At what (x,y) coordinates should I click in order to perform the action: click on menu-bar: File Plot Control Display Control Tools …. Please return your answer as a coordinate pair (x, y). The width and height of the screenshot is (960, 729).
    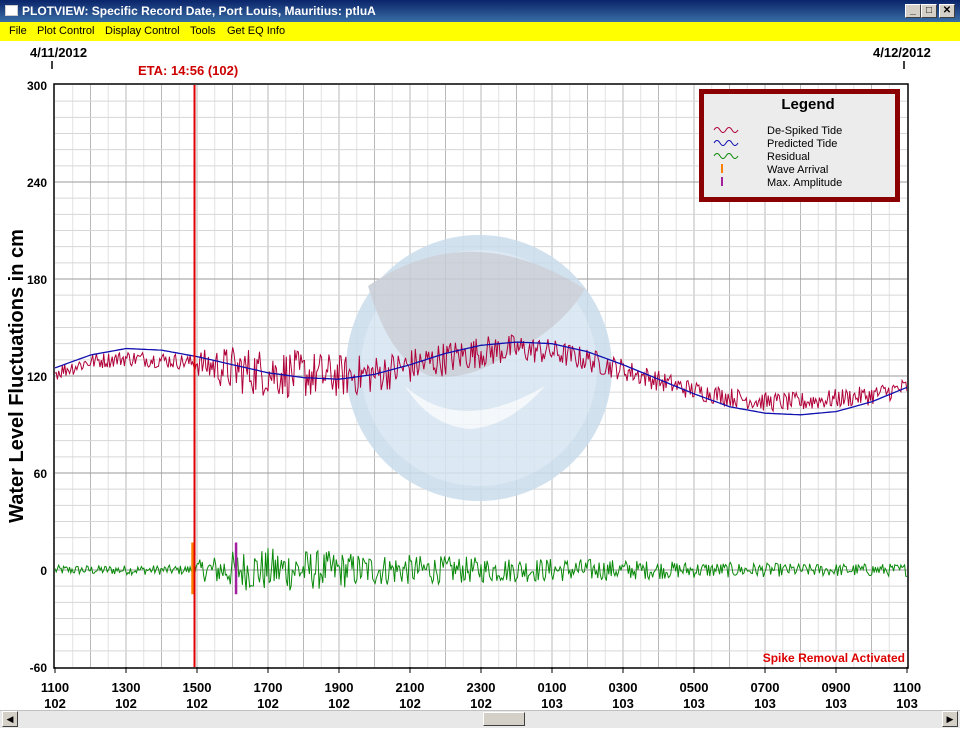
    Looking at the image, I should click on (480, 31).